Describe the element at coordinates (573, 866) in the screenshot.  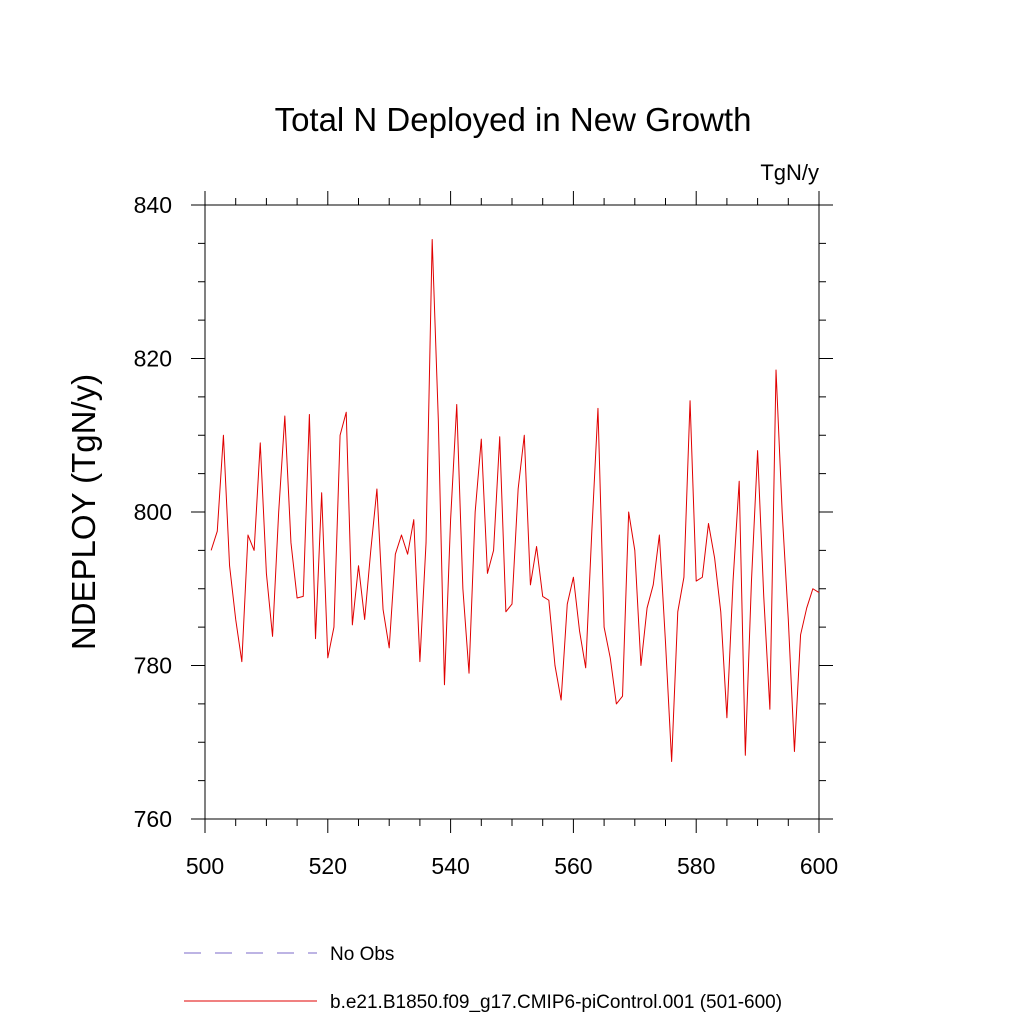
I see `x-tick-label: 560` at that location.